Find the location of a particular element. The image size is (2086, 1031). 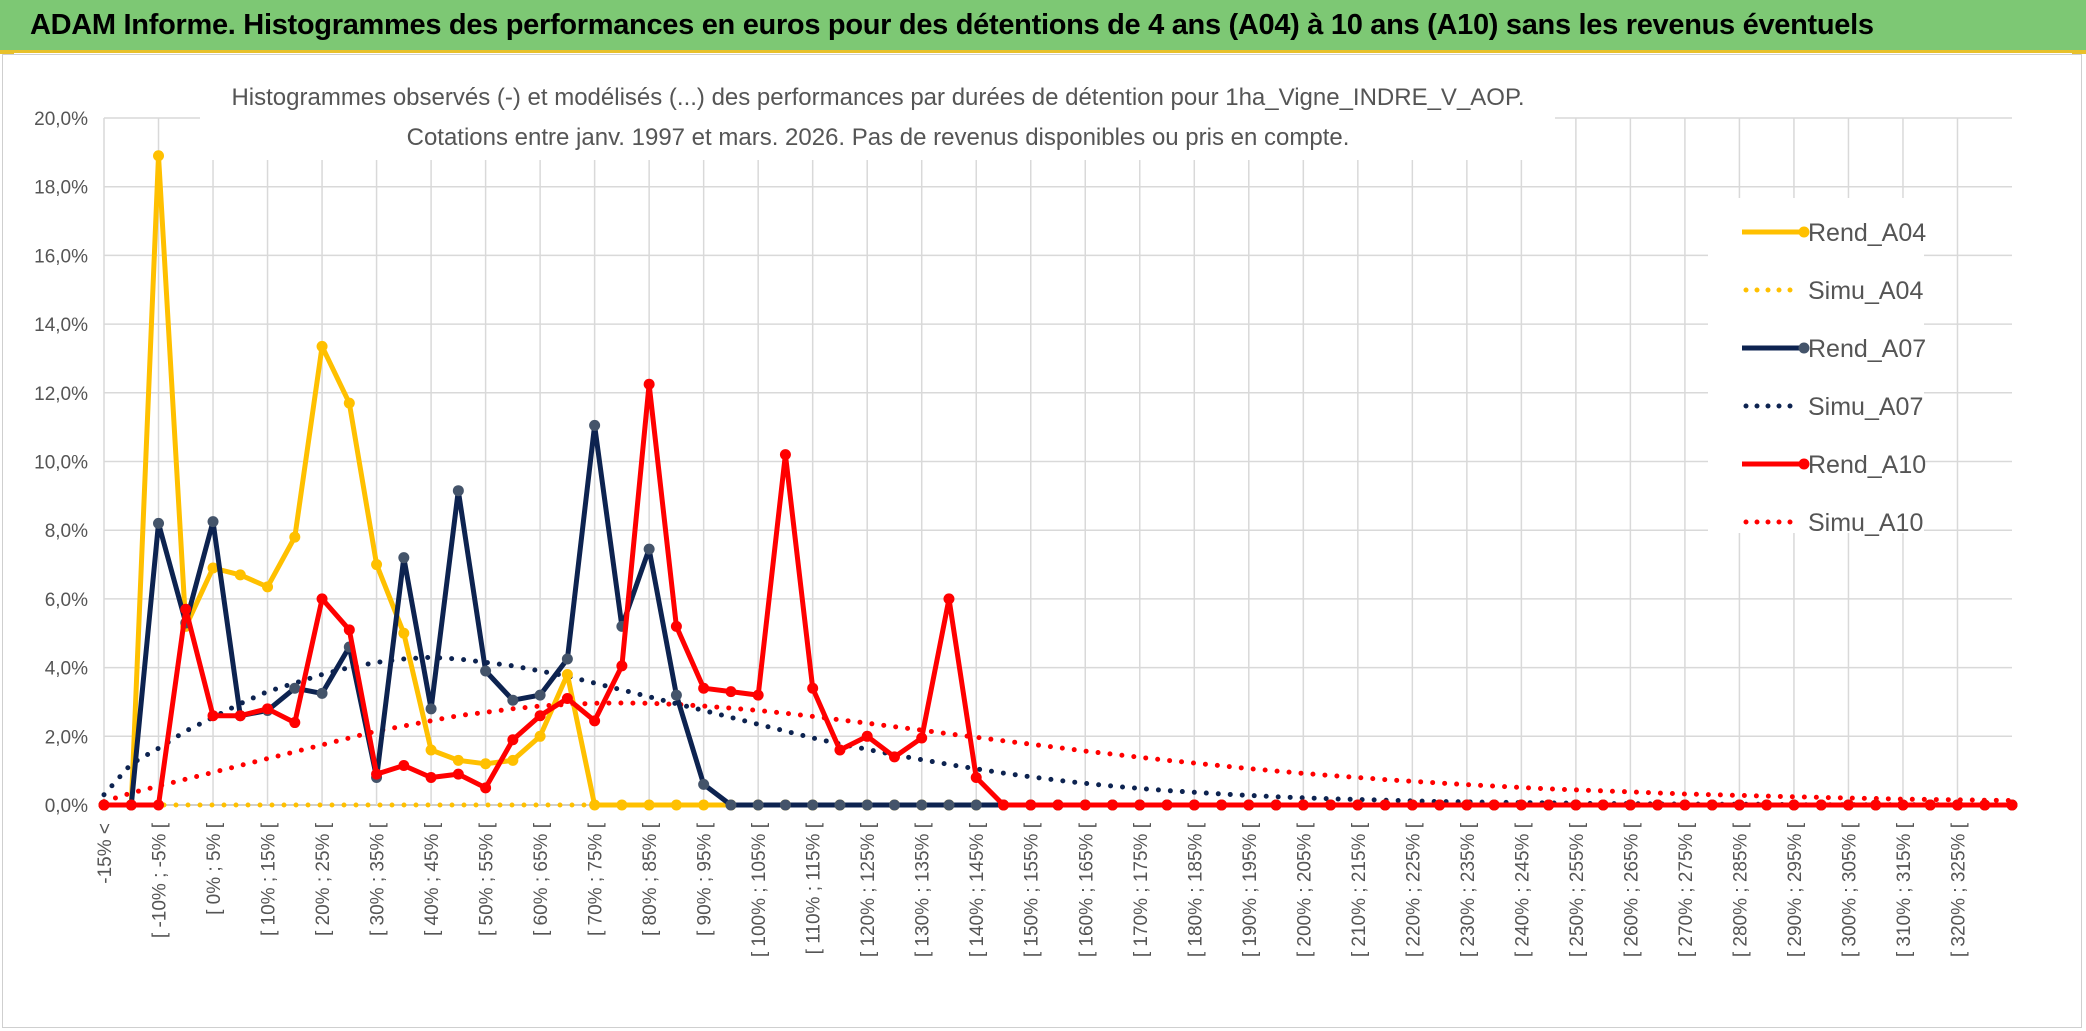

x-tick-label: [ 30% ; 35% [ is located at coordinates (378, 879).